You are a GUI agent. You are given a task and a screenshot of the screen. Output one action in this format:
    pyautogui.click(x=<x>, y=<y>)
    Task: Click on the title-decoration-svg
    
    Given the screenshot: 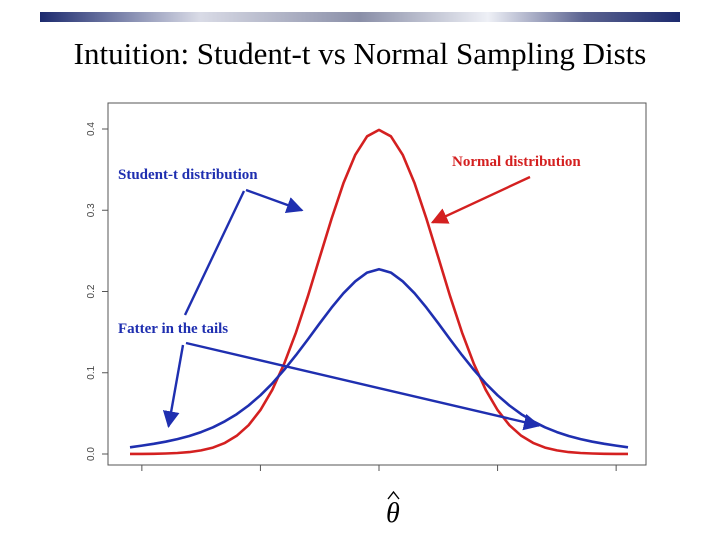 What is the action you would take?
    pyautogui.click(x=360, y=17)
    